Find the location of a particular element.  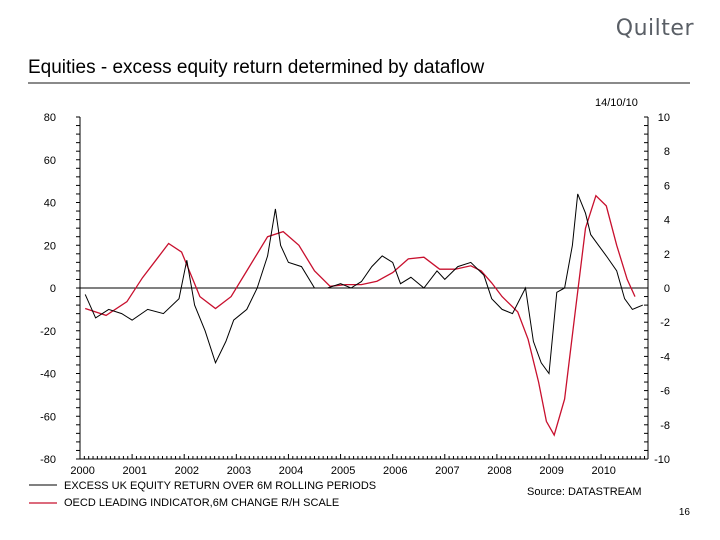

right-axis-minor-ticks is located at coordinates (646, 288).